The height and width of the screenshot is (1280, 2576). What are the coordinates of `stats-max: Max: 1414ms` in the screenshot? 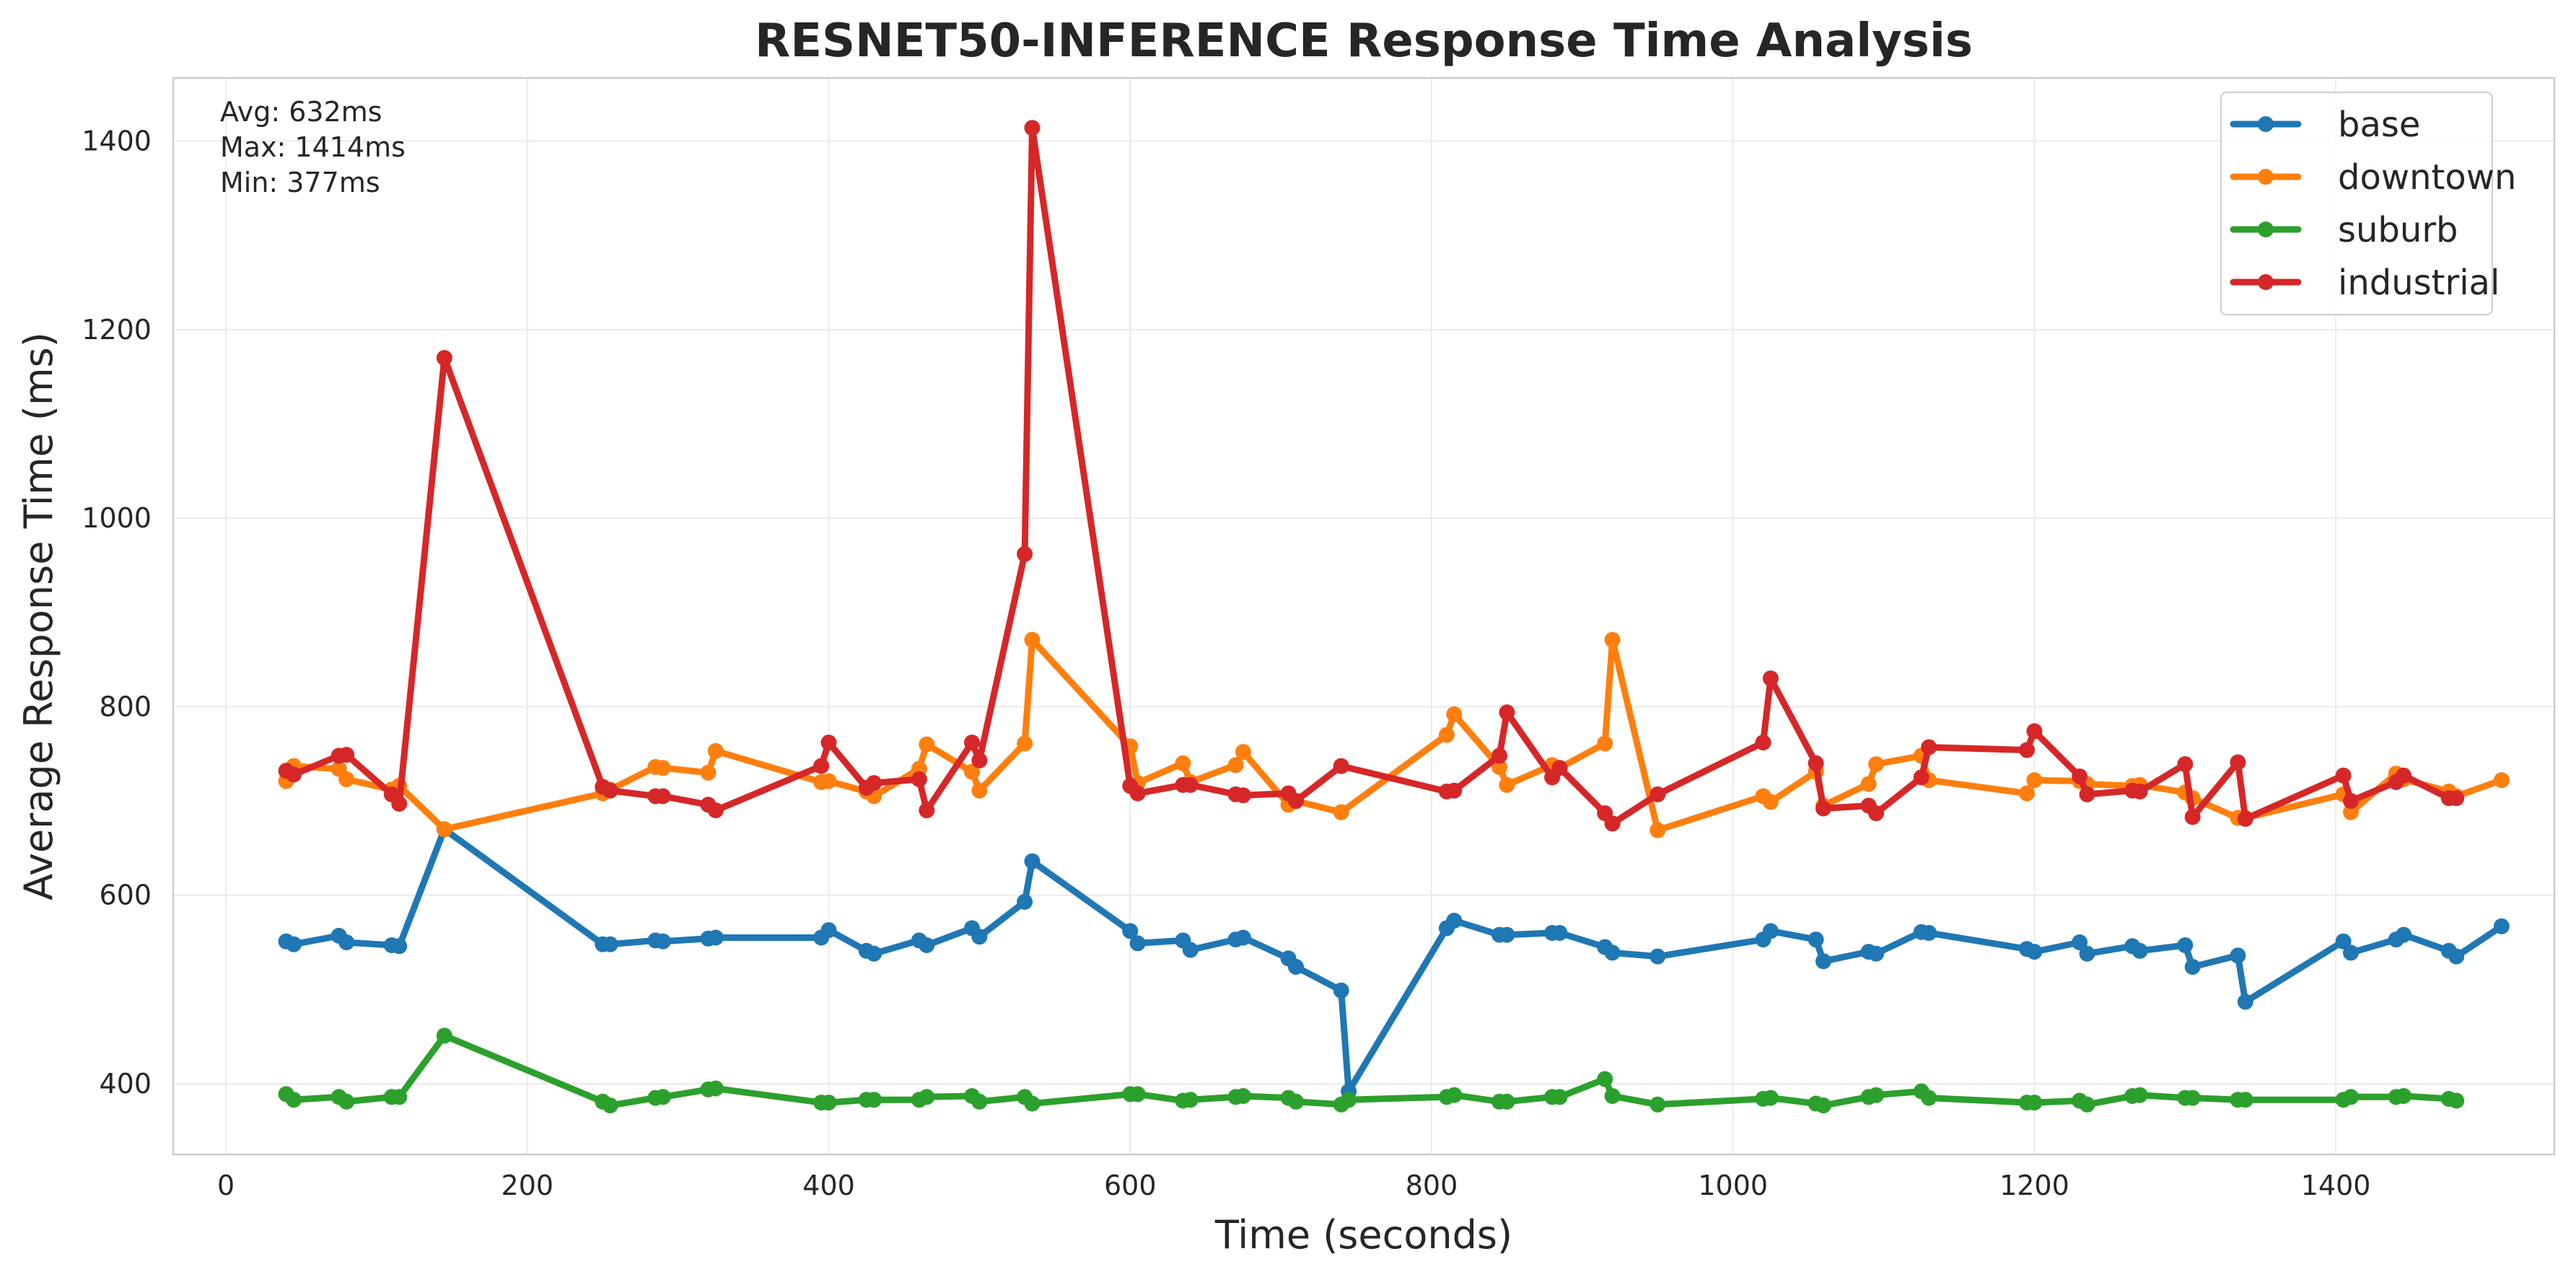 It's located at (313, 147).